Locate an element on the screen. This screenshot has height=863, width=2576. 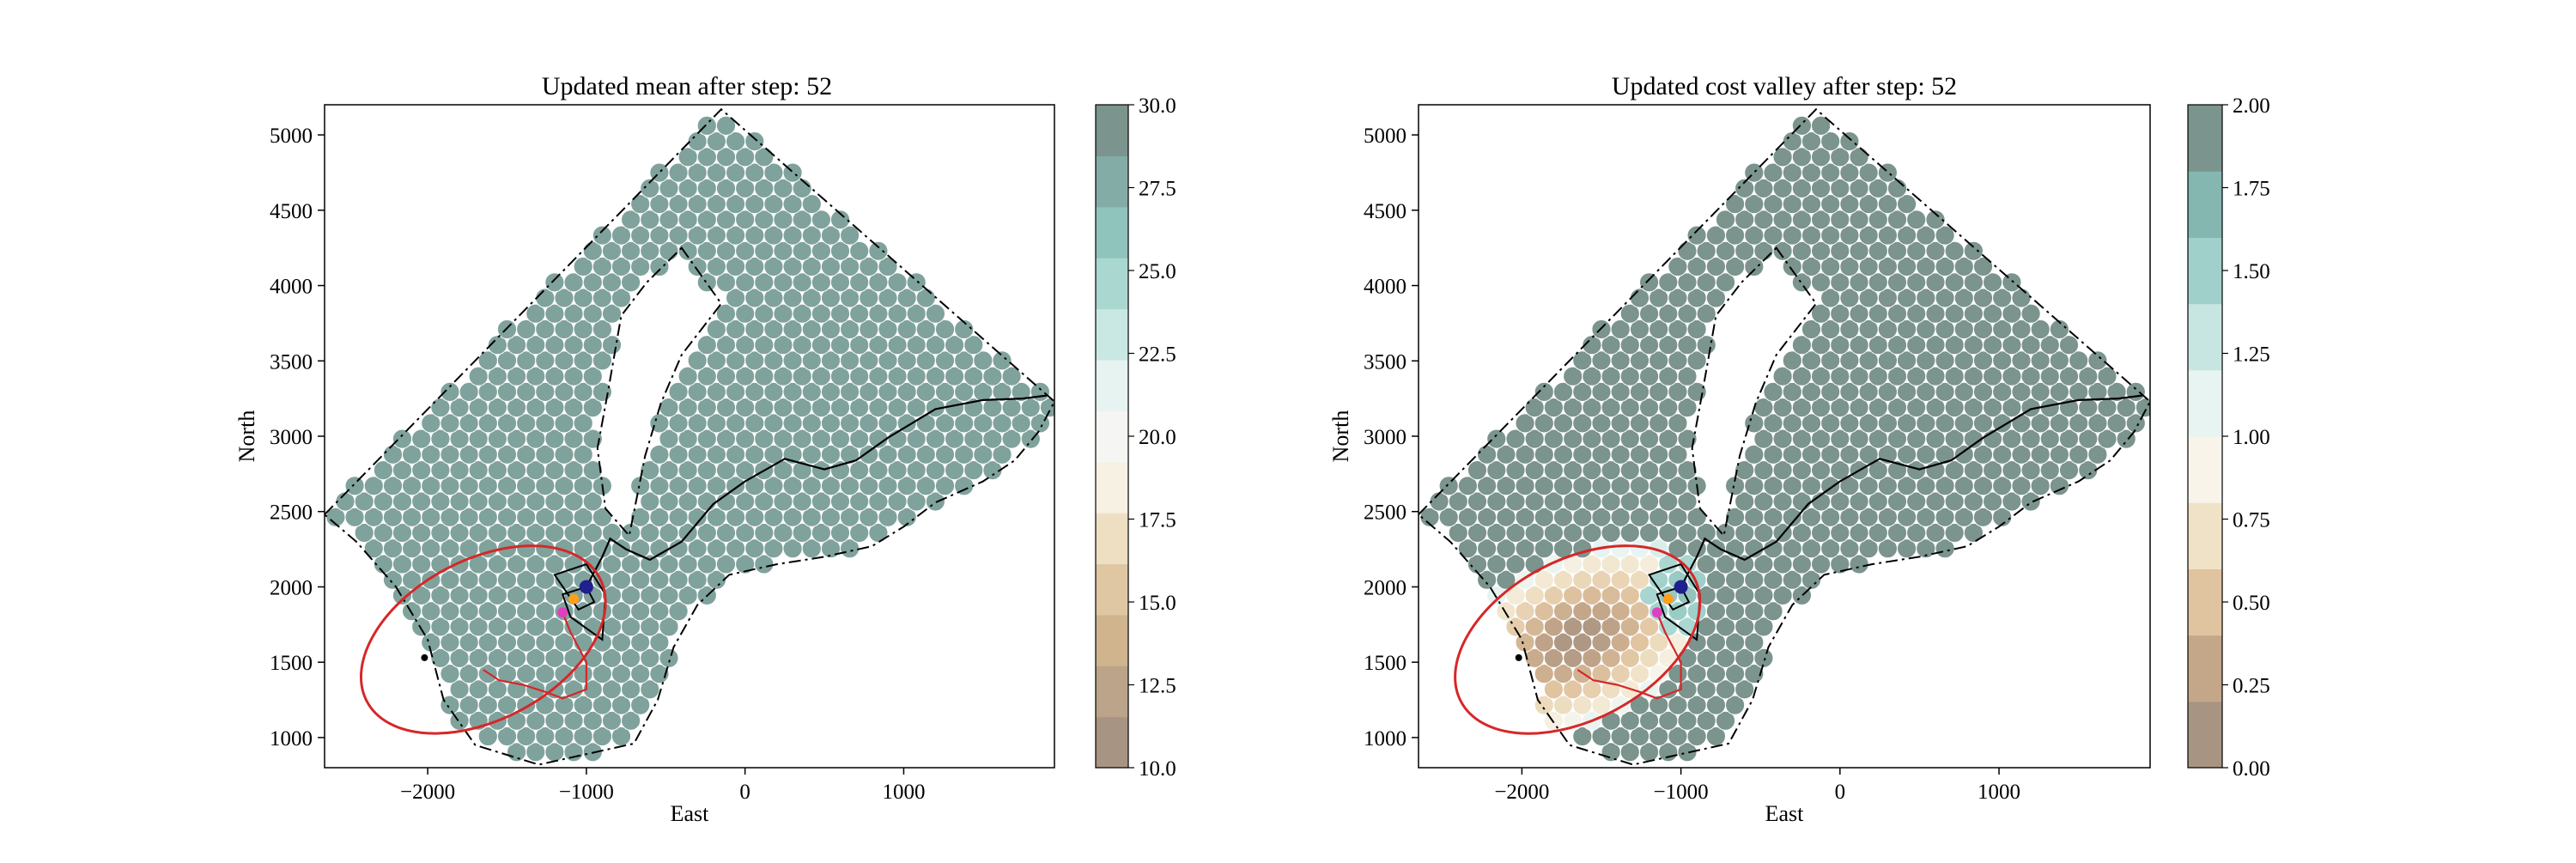
vehicle-trajectory is located at coordinates (816, 491).